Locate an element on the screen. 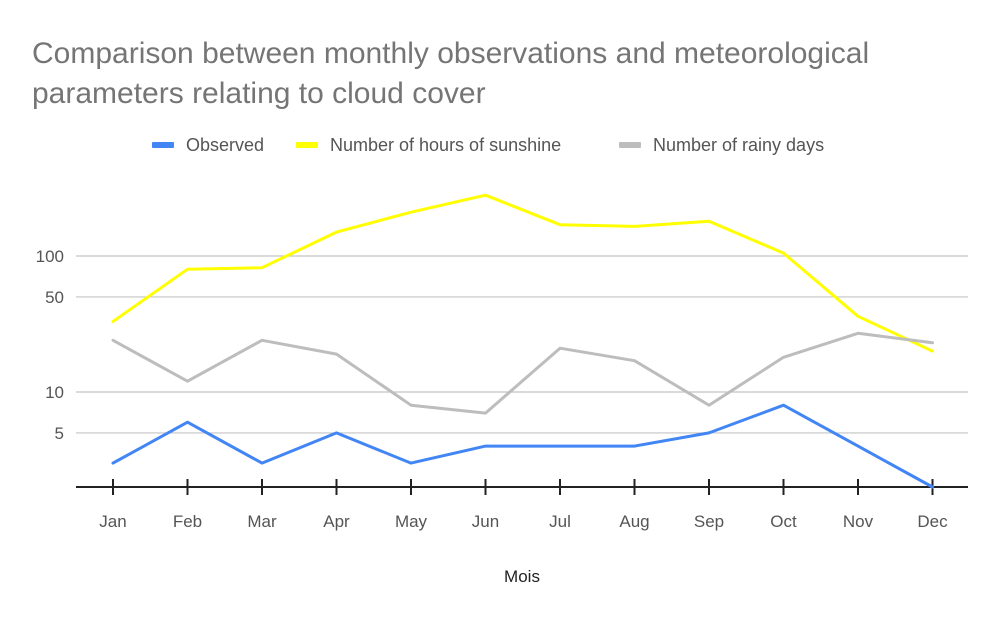 Image resolution: width=1000 pixels, height=618 pixels. y-tick-label: 100 is located at coordinates (50, 256).